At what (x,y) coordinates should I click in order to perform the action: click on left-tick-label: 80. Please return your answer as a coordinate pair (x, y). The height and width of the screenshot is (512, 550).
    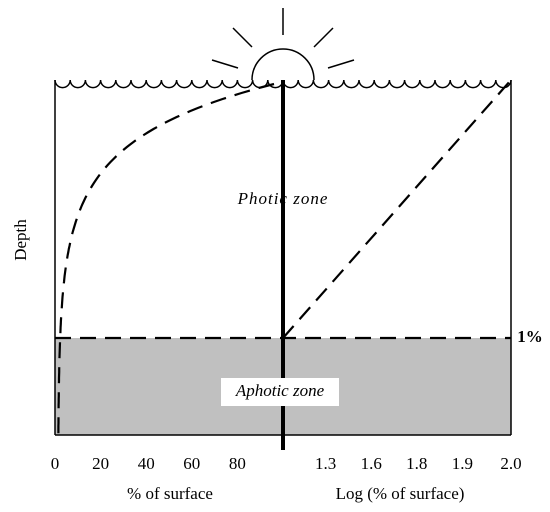
    Looking at the image, I should click on (237, 463).